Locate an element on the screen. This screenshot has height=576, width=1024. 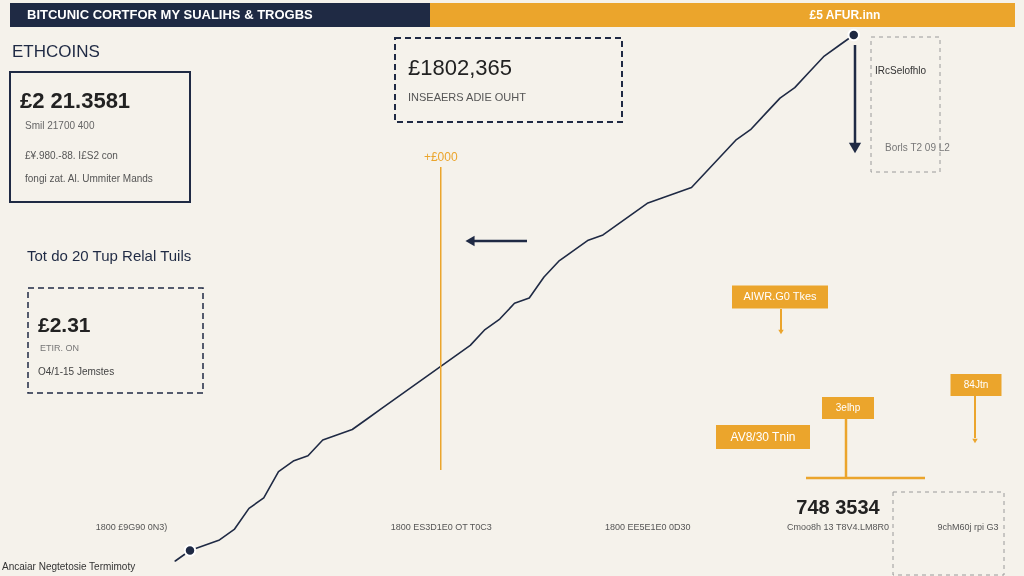
x-tick-label: 1800 EE5E1E0 0D30 is located at coordinates (647, 526).